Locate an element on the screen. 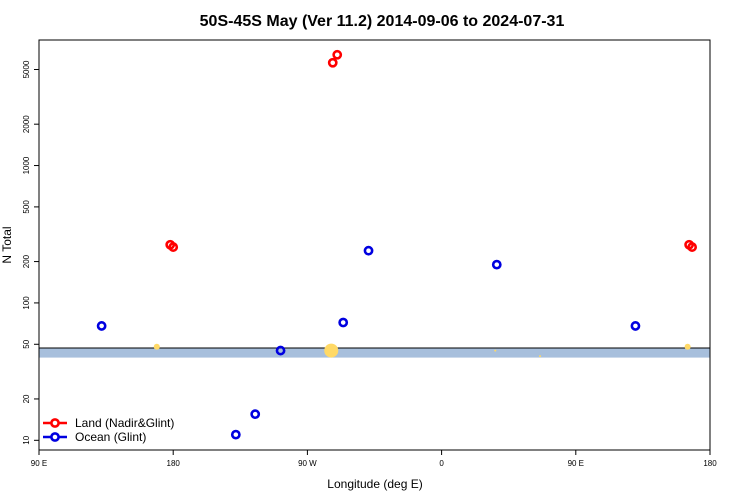 The image size is (750, 500). land-band is located at coordinates (374, 352).